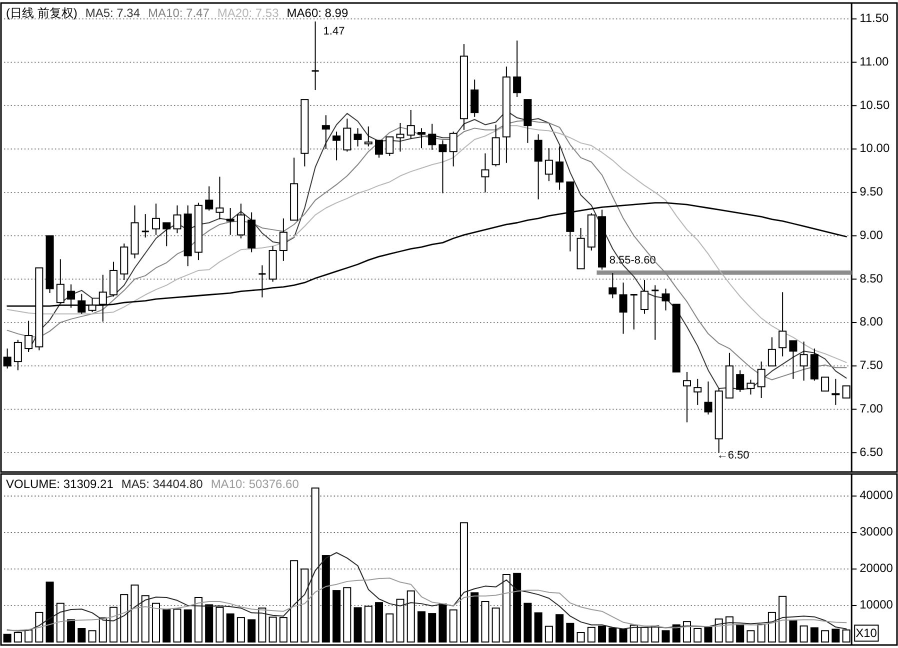 The height and width of the screenshot is (648, 898). I want to click on y-tick-label: 11.00, so click(875, 61).